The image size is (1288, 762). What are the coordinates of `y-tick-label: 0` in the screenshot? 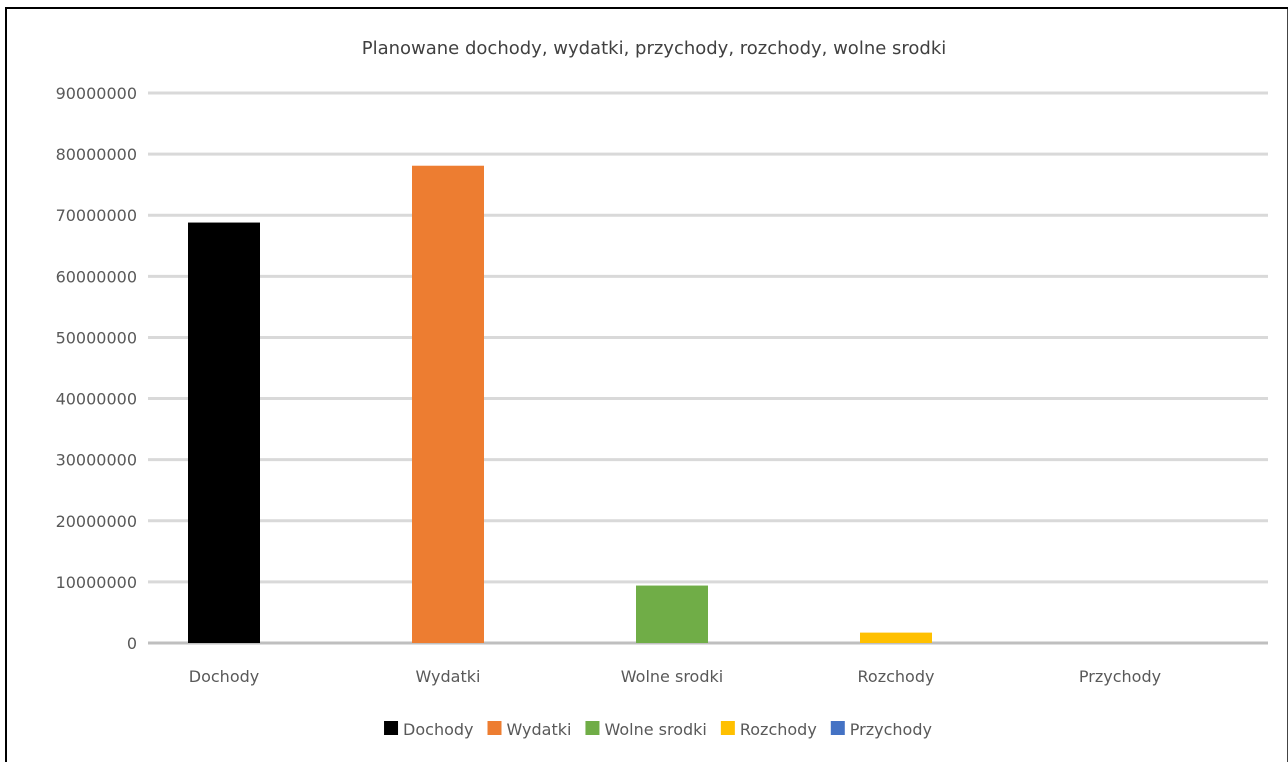 It's located at (132, 643).